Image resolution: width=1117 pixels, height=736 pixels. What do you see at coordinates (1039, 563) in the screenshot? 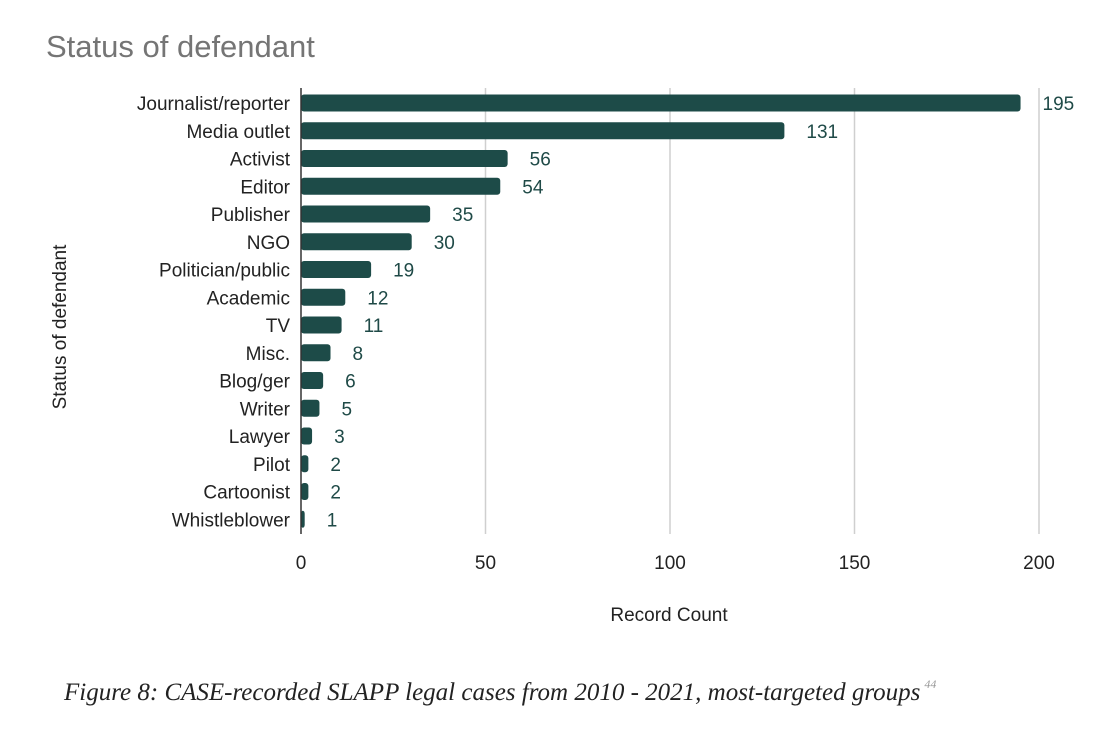
I see `x-tick-label: 200` at bounding box center [1039, 563].